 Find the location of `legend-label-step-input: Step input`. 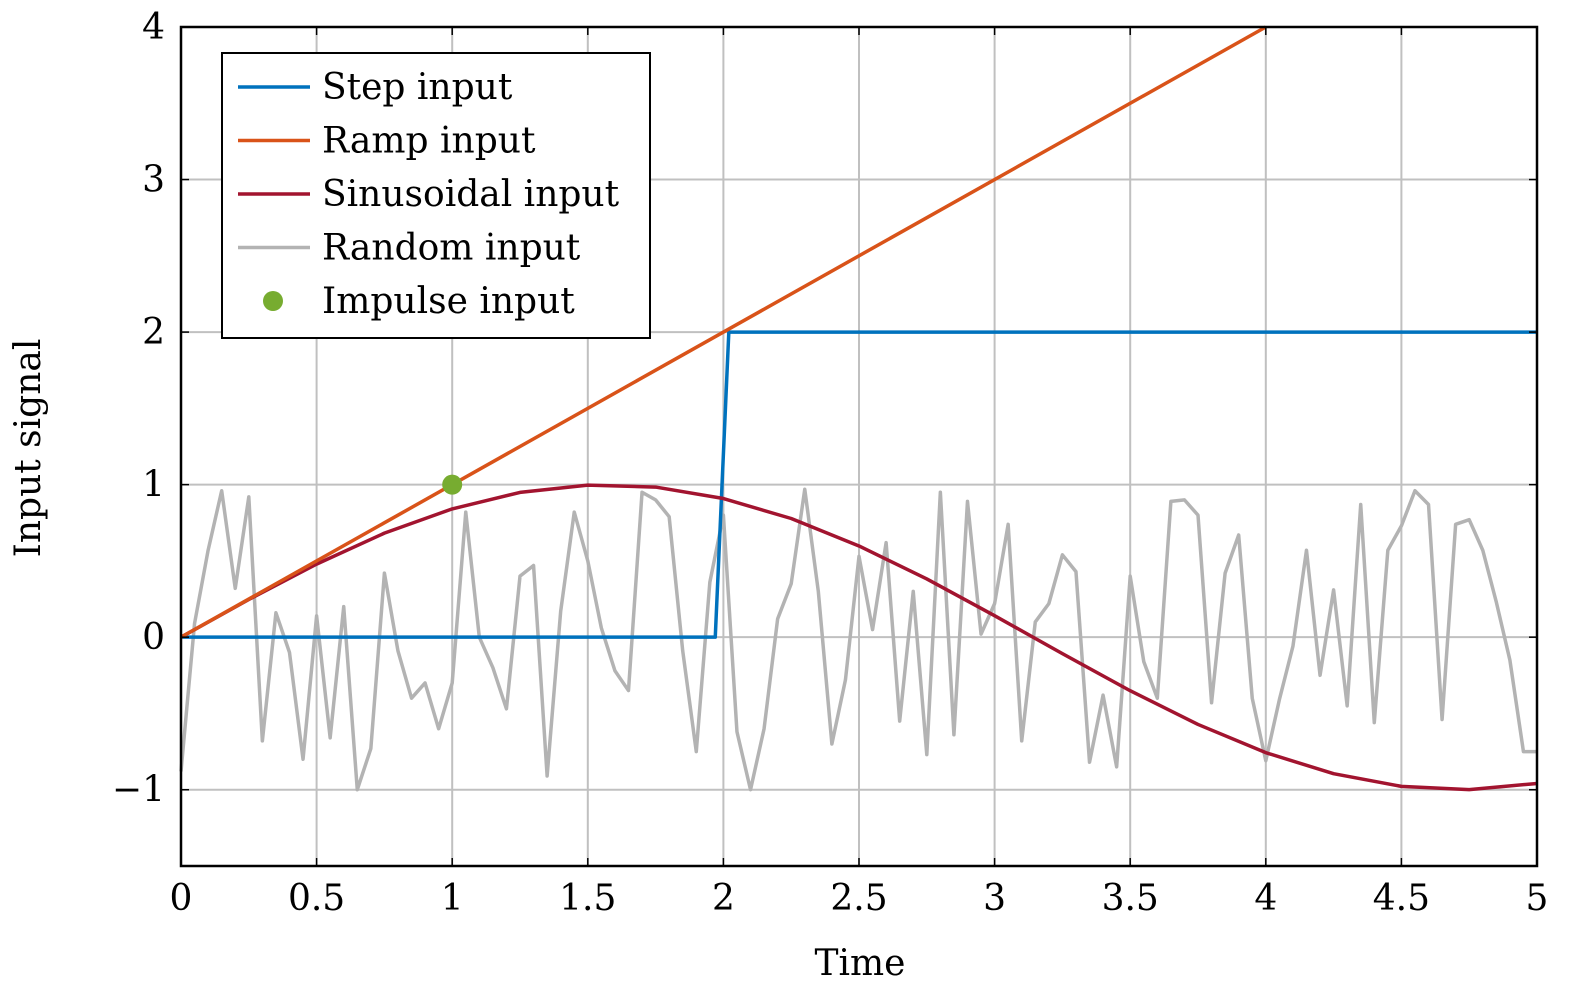

legend-label-step-input: Step input is located at coordinates (417, 87).